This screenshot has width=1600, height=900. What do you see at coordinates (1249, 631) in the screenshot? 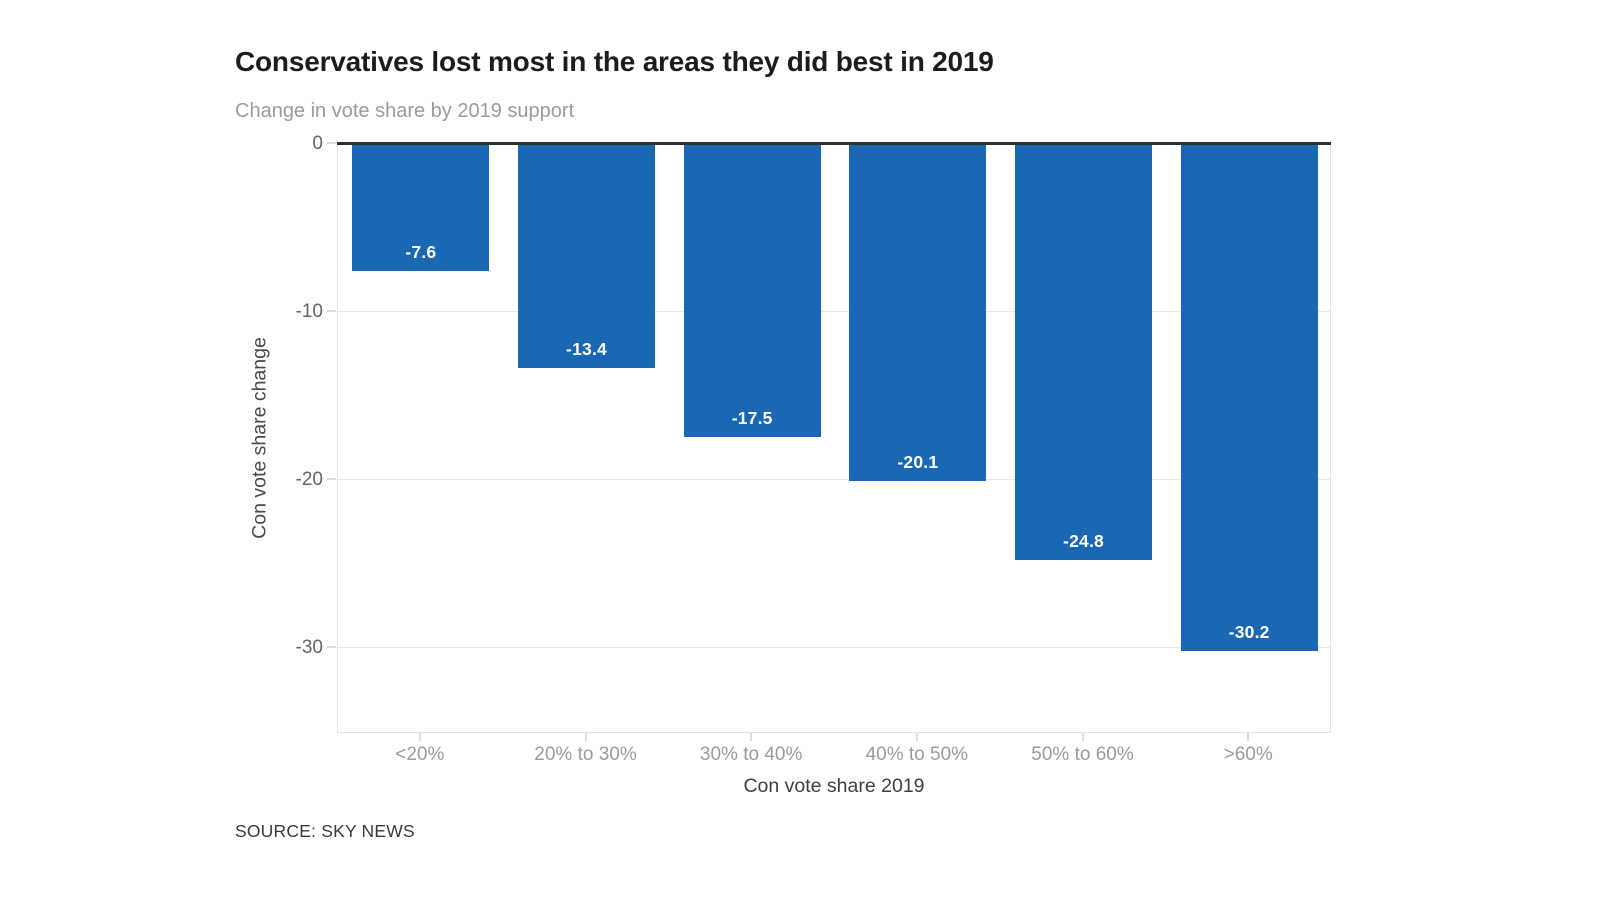
I see `bar-value-label: -30.2` at bounding box center [1249, 631].